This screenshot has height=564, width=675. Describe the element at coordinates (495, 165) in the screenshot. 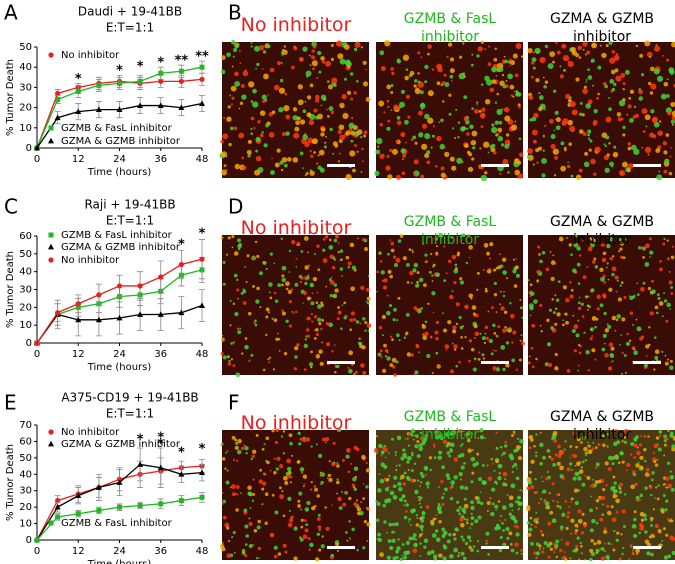

I see `scale-bar` at that location.